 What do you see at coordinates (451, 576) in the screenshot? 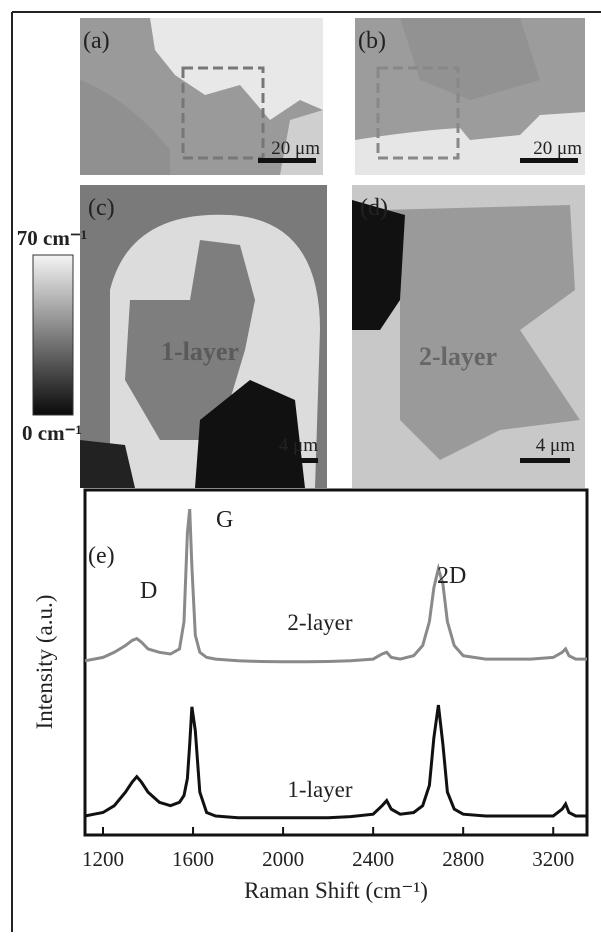
I see `annotation: 2D` at bounding box center [451, 576].